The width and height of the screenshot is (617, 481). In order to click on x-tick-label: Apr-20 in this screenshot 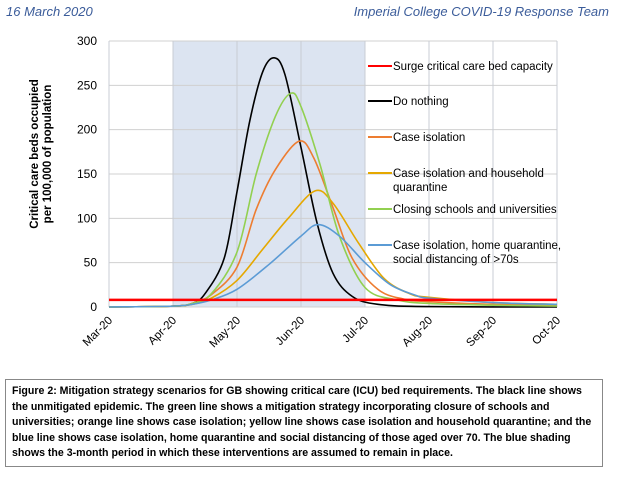, I will do `click(162, 331)`.